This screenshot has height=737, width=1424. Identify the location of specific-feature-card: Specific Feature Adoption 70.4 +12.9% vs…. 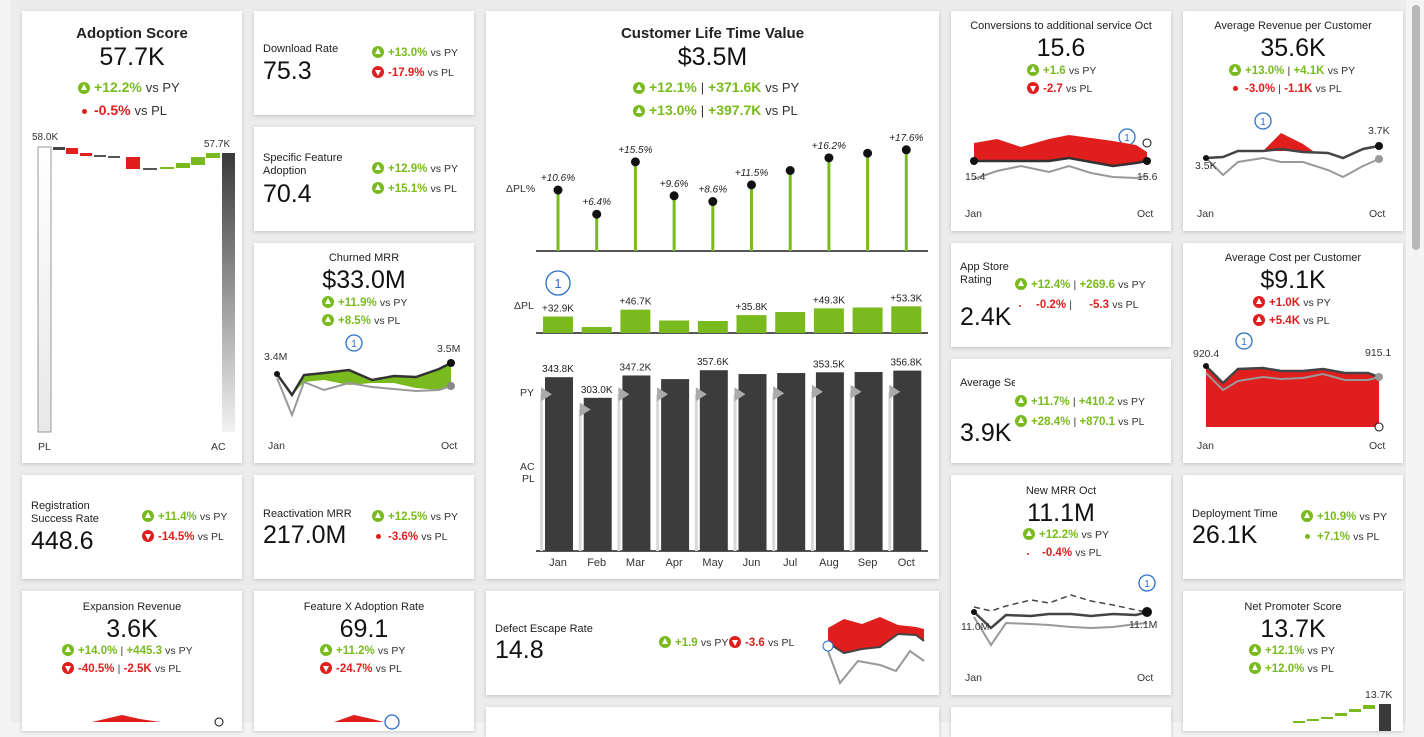
(364, 179).